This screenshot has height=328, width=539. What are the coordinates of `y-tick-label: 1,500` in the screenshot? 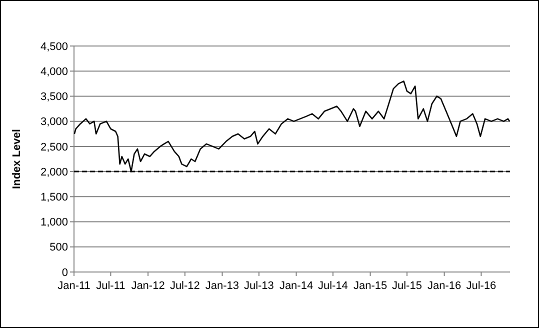 It's located at (54, 198).